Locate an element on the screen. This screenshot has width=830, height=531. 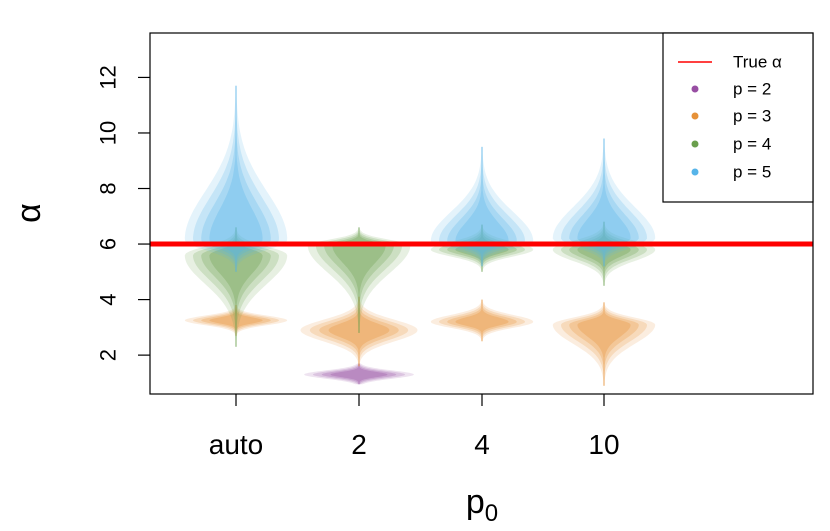
violin-p5-10-layer0 is located at coordinates (604, 202).